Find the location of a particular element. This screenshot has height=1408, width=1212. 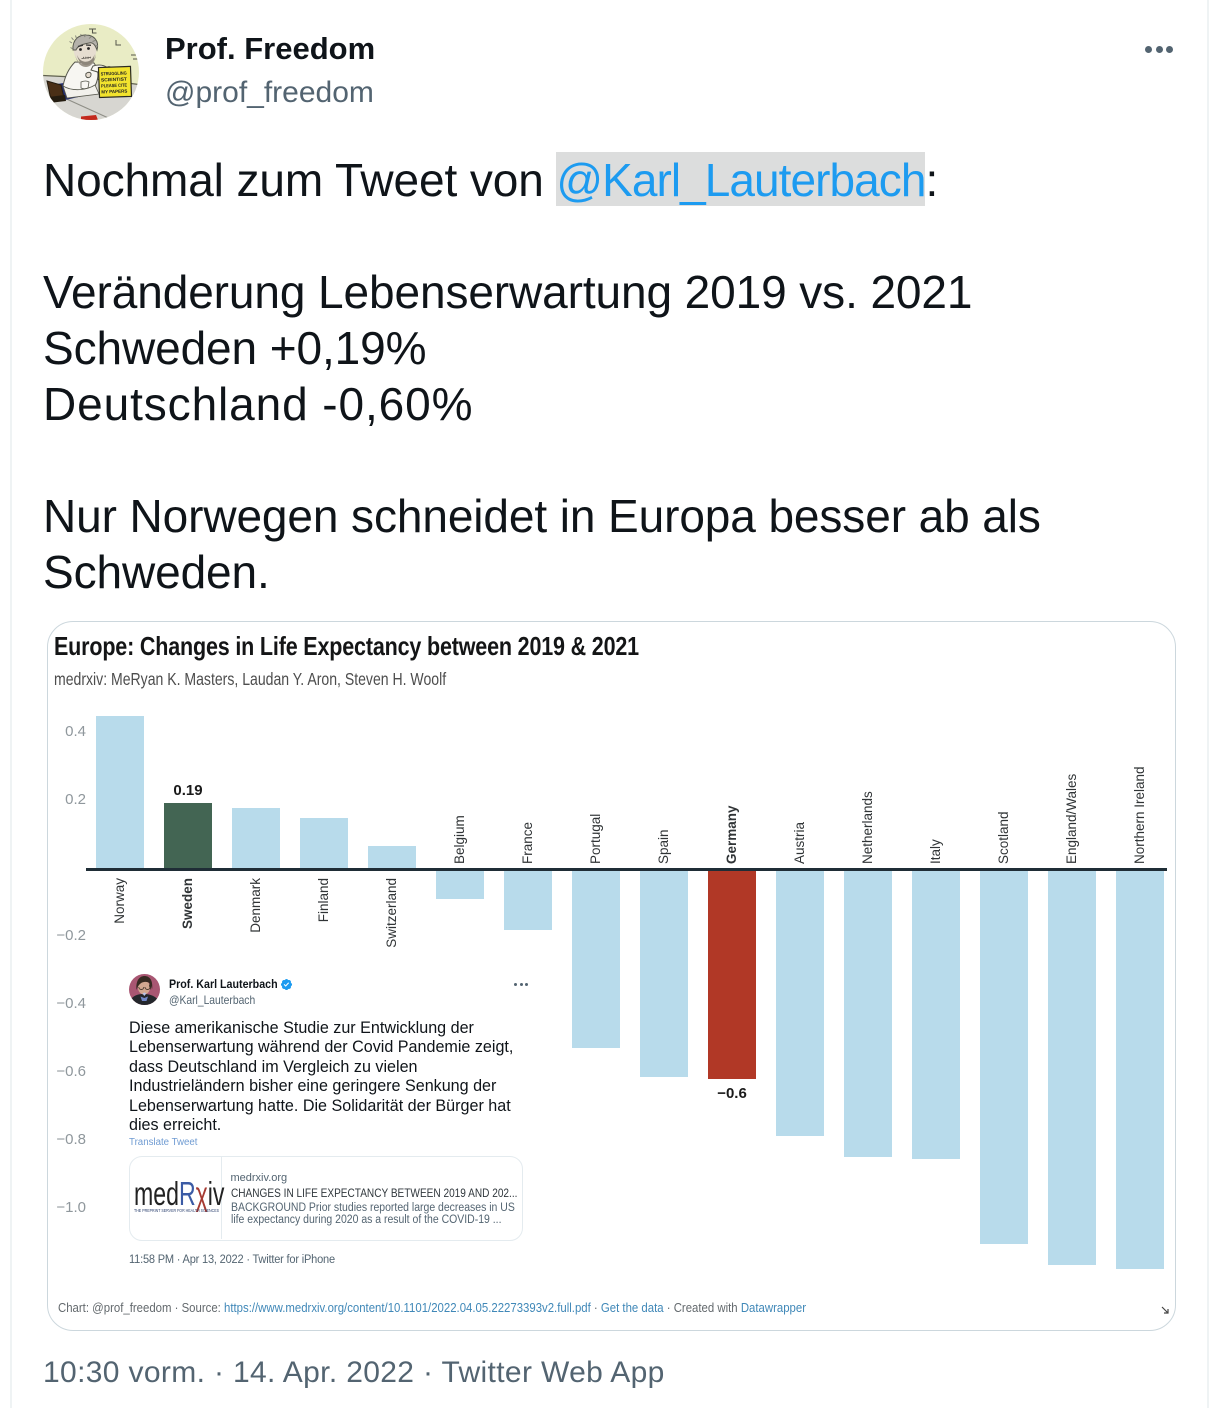

svg-text: MY PAPERS is located at coordinates (114, 92).